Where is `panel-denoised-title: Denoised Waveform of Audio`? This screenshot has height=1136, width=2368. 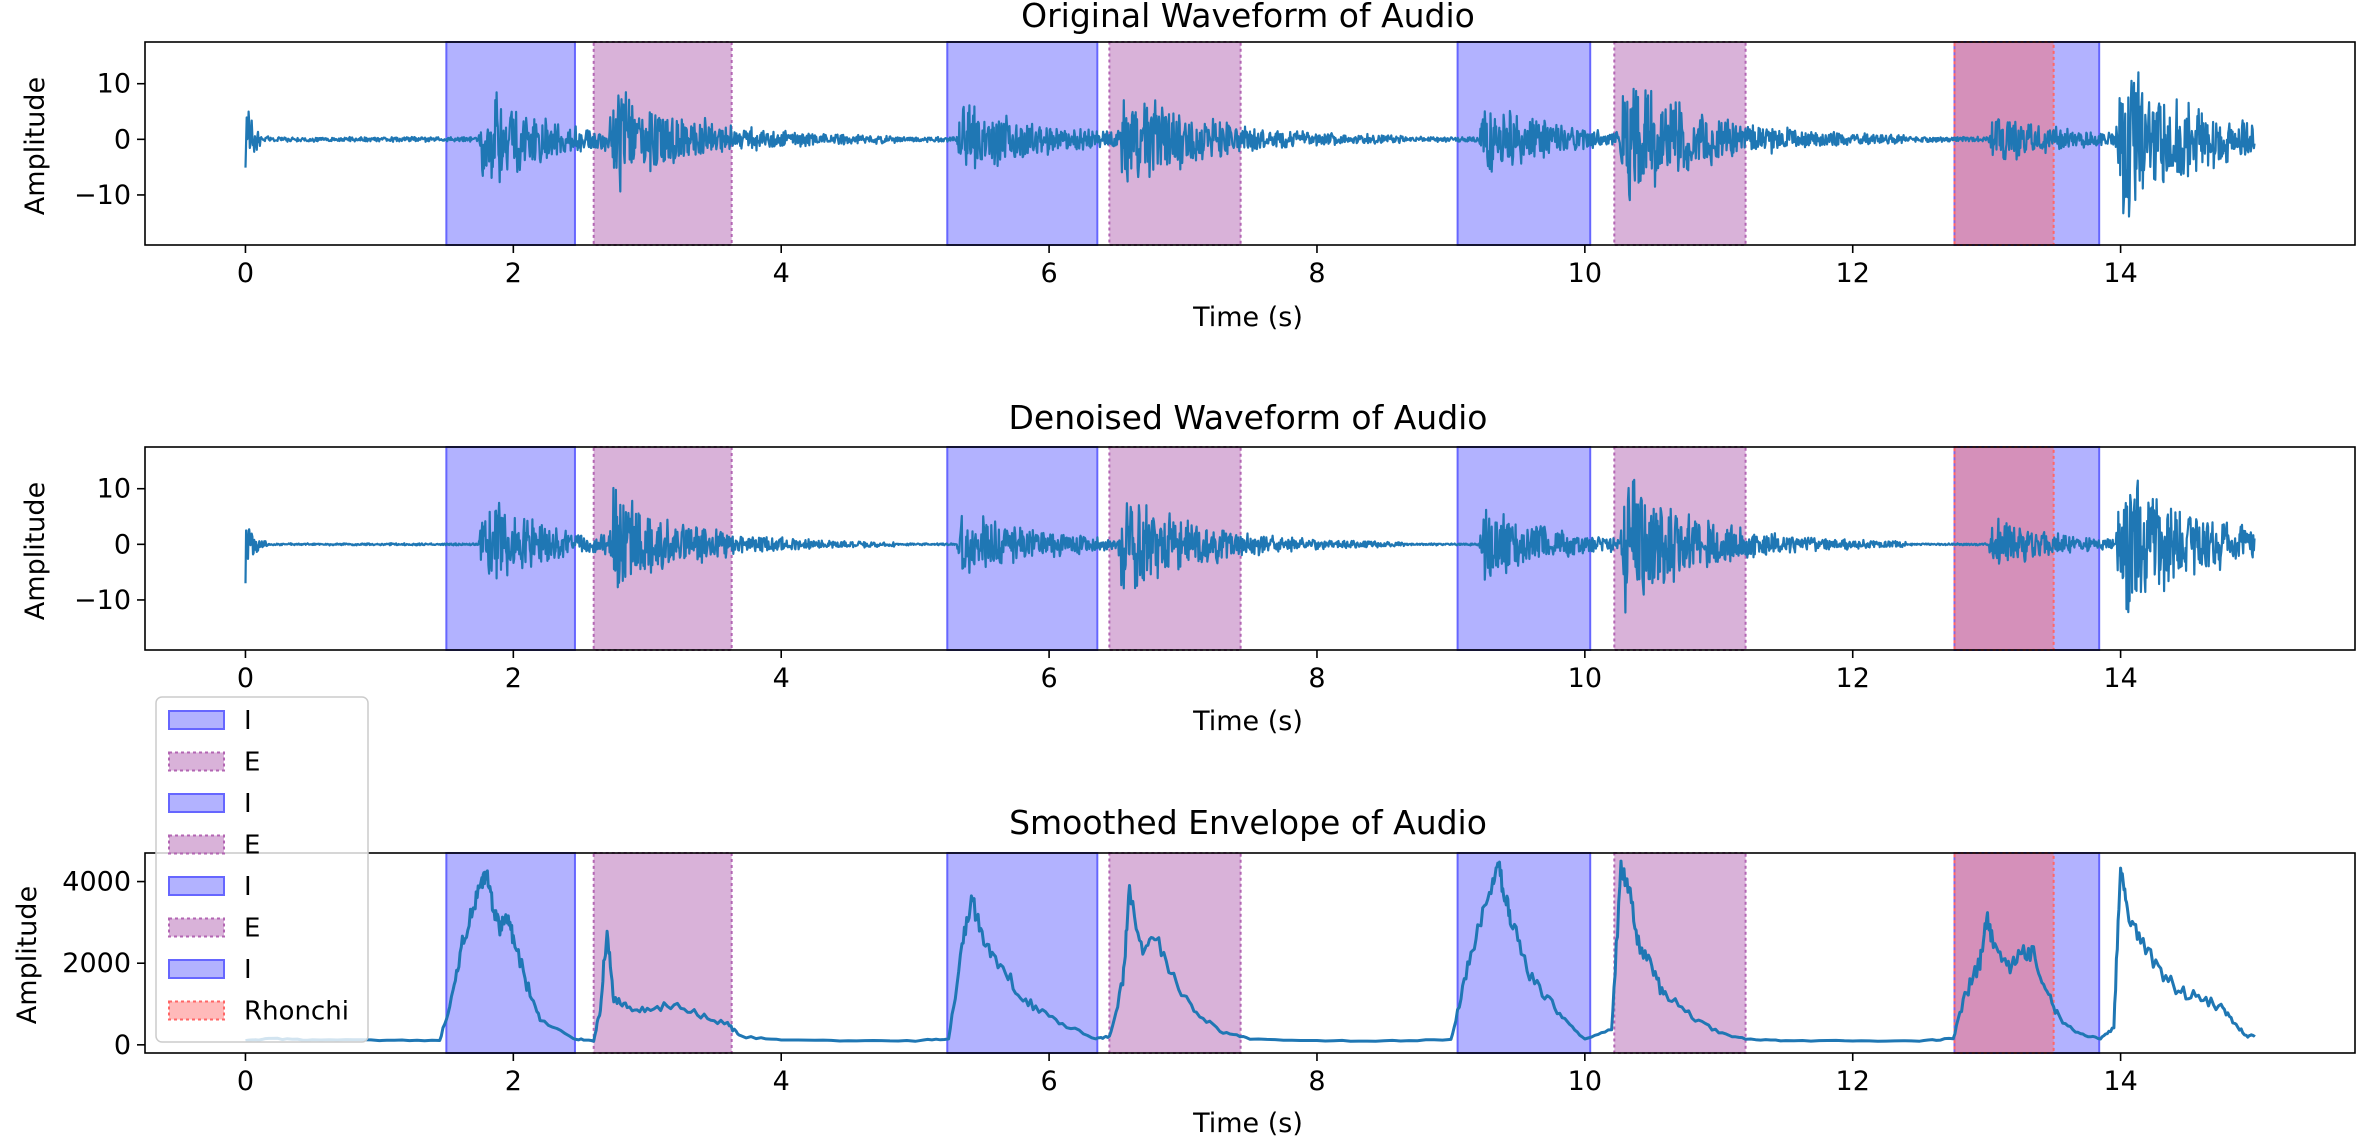 panel-denoised-title: Denoised Waveform of Audio is located at coordinates (1247, 417).